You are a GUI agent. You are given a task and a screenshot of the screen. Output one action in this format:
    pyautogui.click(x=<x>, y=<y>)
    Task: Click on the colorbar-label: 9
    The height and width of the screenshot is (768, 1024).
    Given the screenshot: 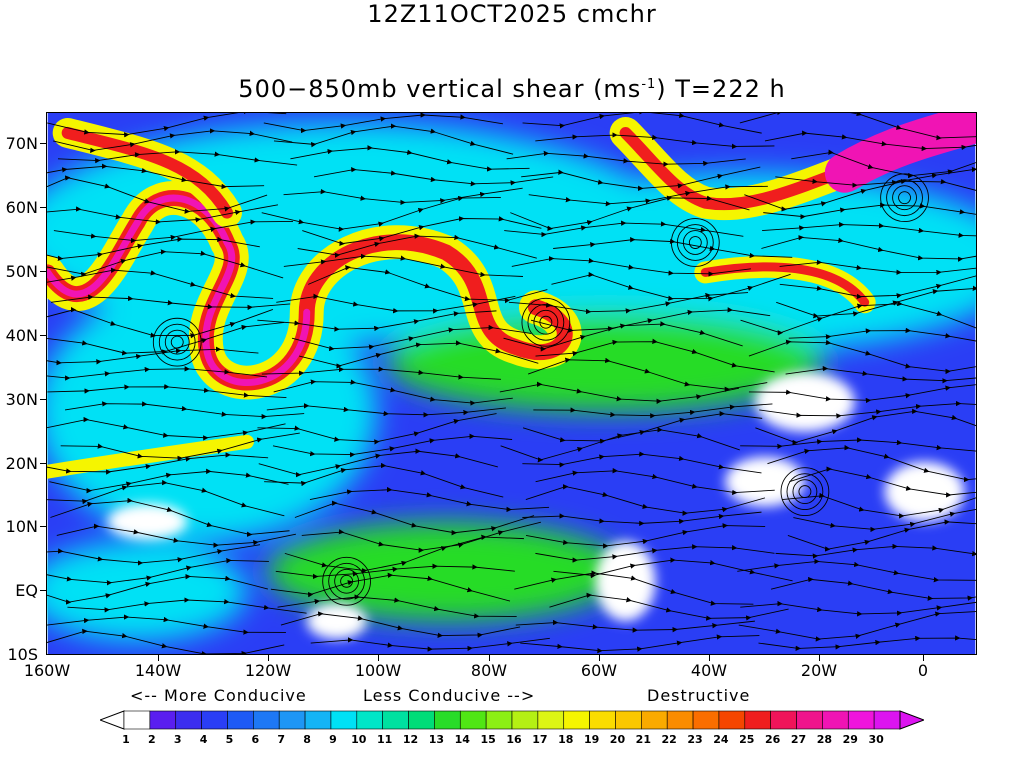 What is the action you would take?
    pyautogui.click(x=333, y=739)
    